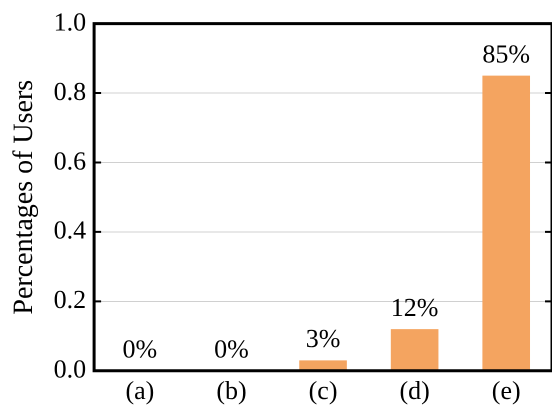 The height and width of the screenshot is (418, 552). I want to click on x-tick-label: (e), so click(506, 391).